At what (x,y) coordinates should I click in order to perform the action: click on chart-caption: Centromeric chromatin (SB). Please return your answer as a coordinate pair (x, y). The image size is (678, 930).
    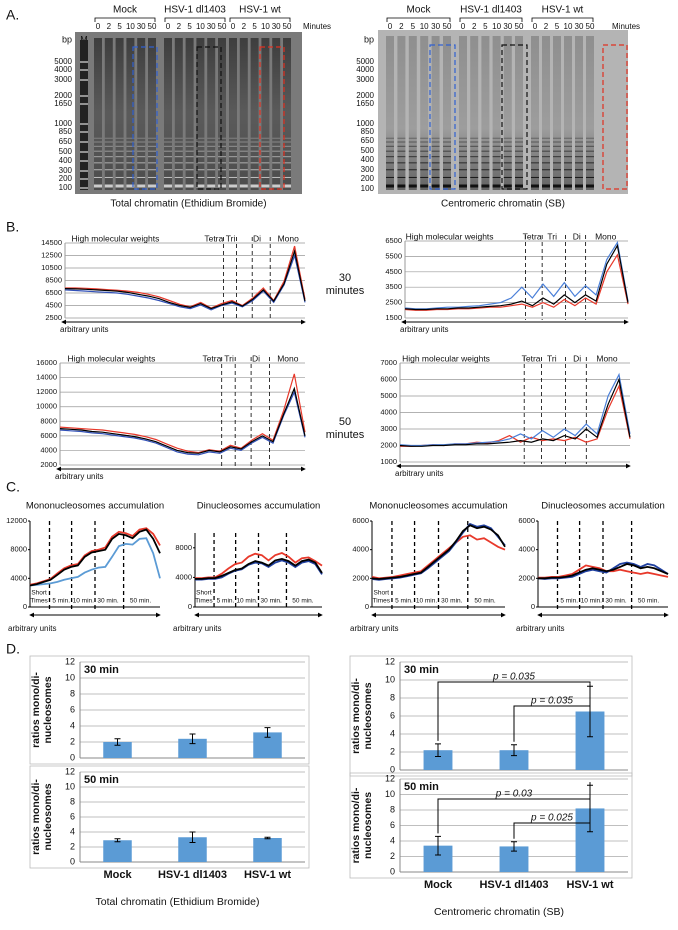
    Looking at the image, I should click on (499, 912).